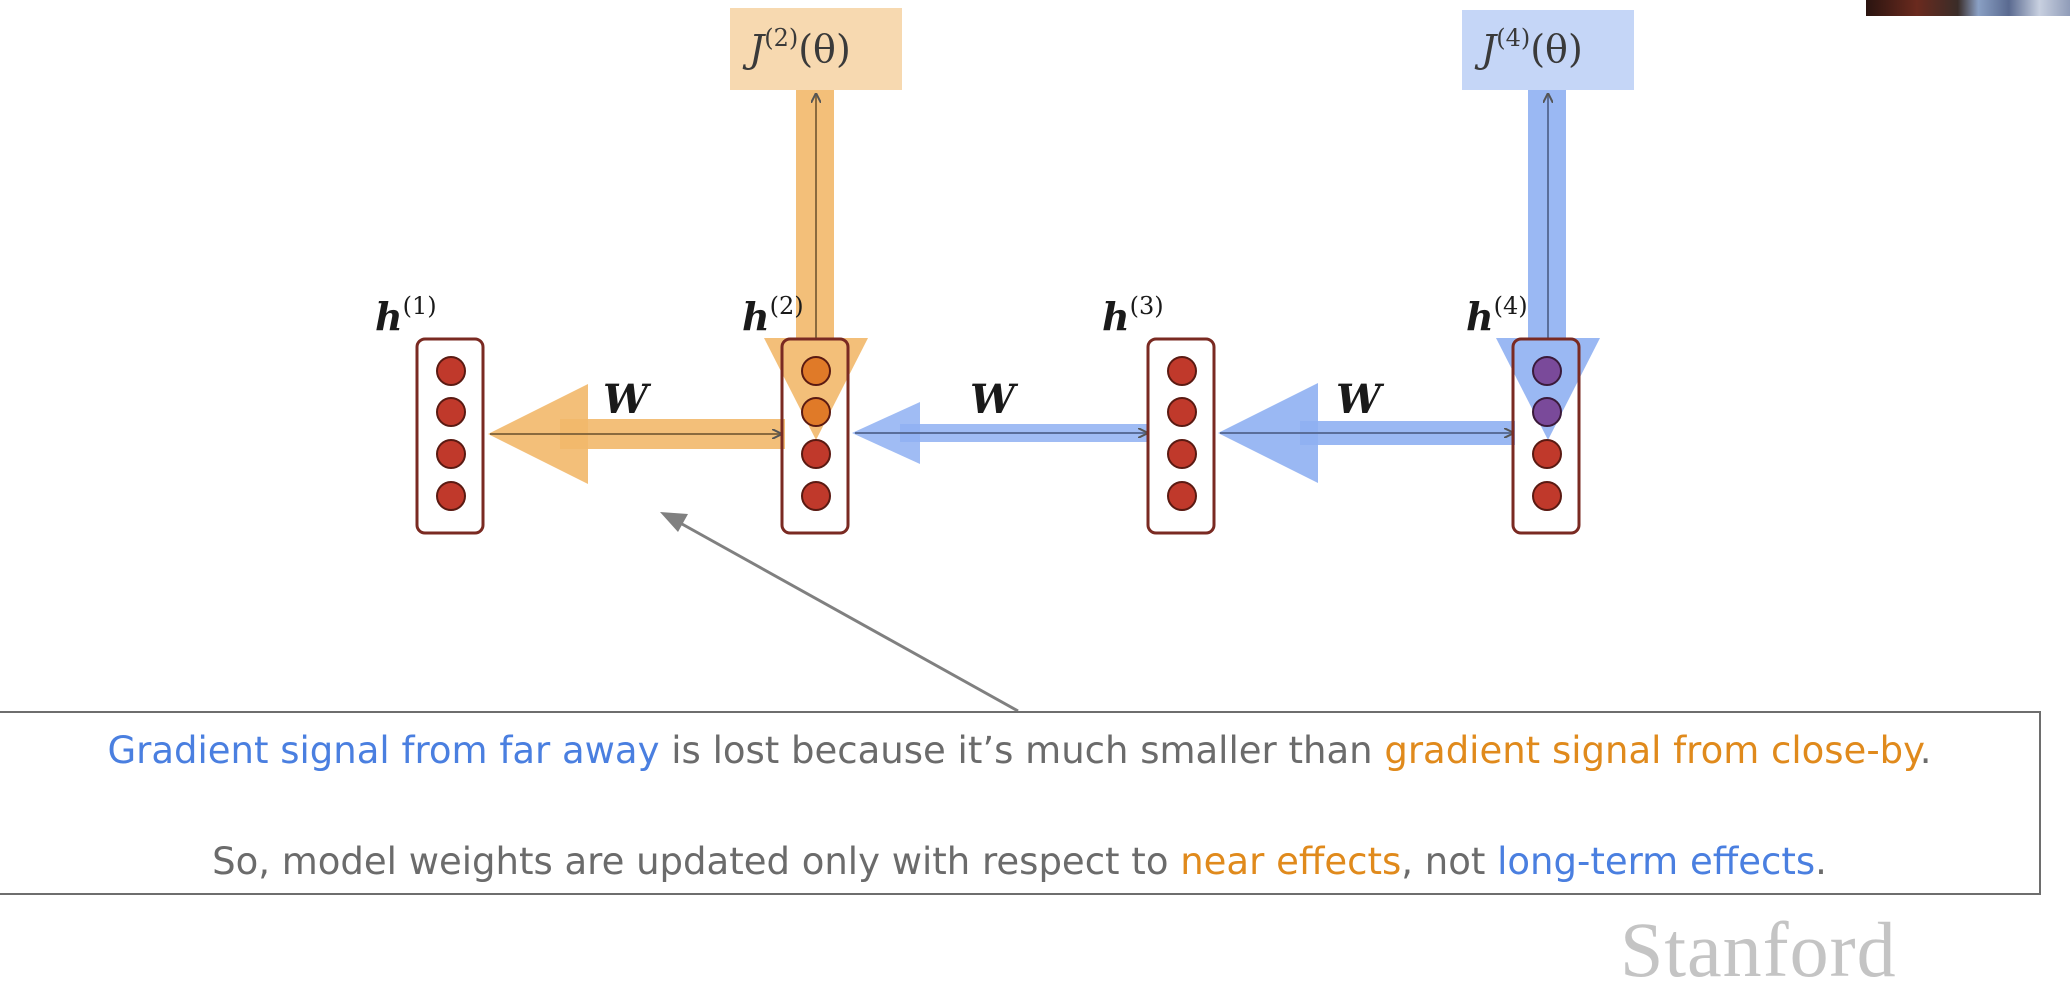  Describe the element at coordinates (674, 522) in the screenshot. I see `pointer-arrow-head` at that location.